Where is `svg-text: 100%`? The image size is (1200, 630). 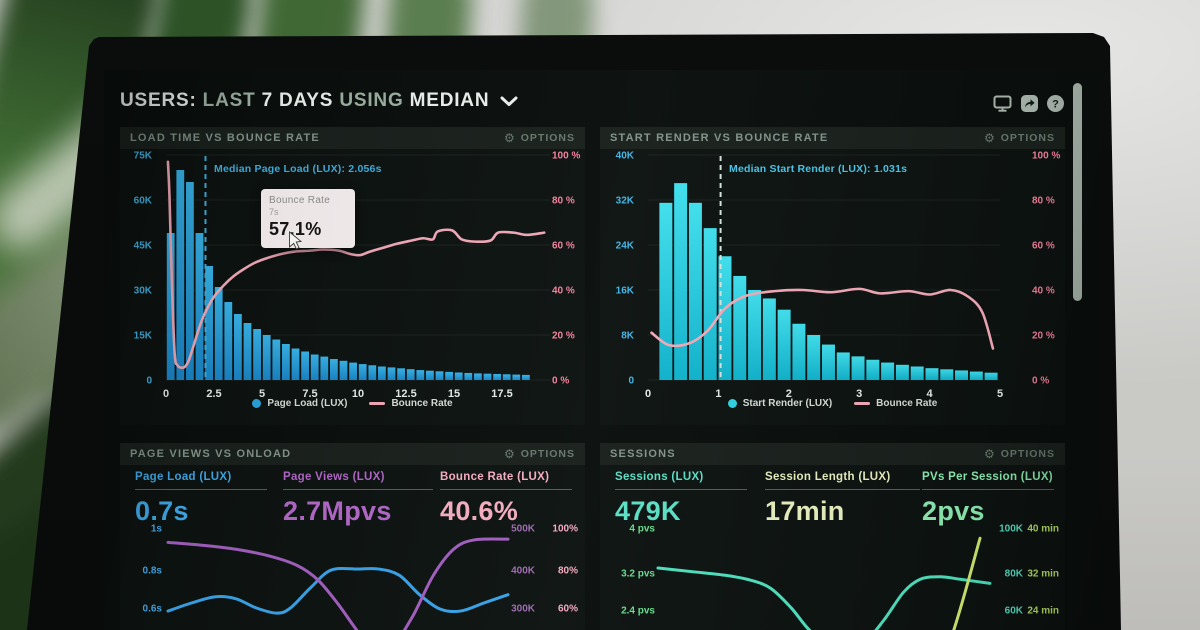 svg-text: 100% is located at coordinates (565, 529).